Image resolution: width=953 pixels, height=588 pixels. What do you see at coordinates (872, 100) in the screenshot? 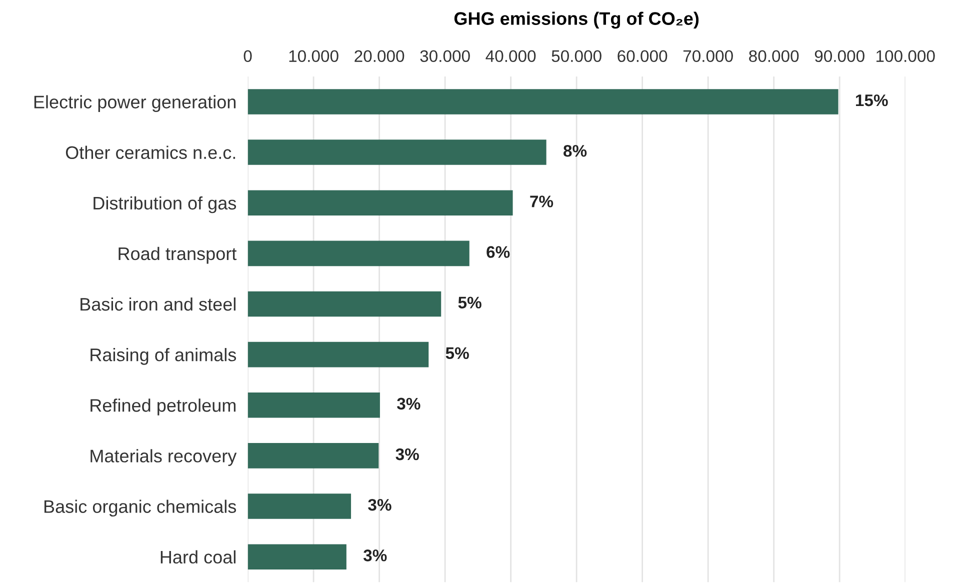
I see `annotation: 15%` at bounding box center [872, 100].